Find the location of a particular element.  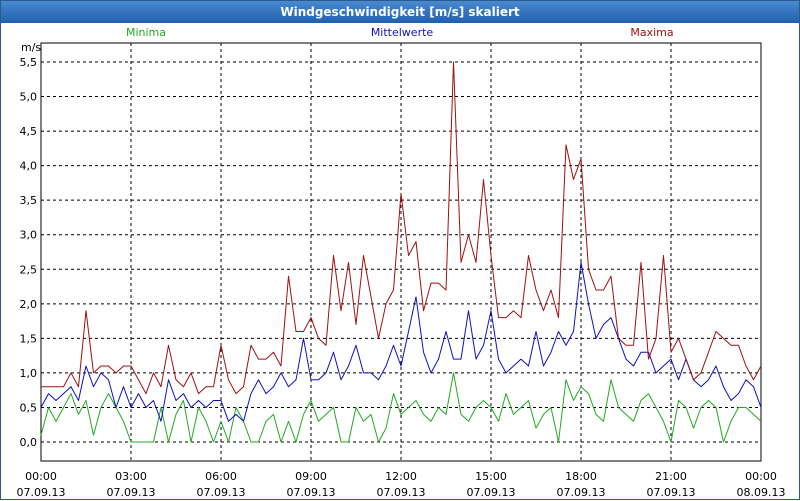

y-tick-label: 3,5 is located at coordinates (29, 200).